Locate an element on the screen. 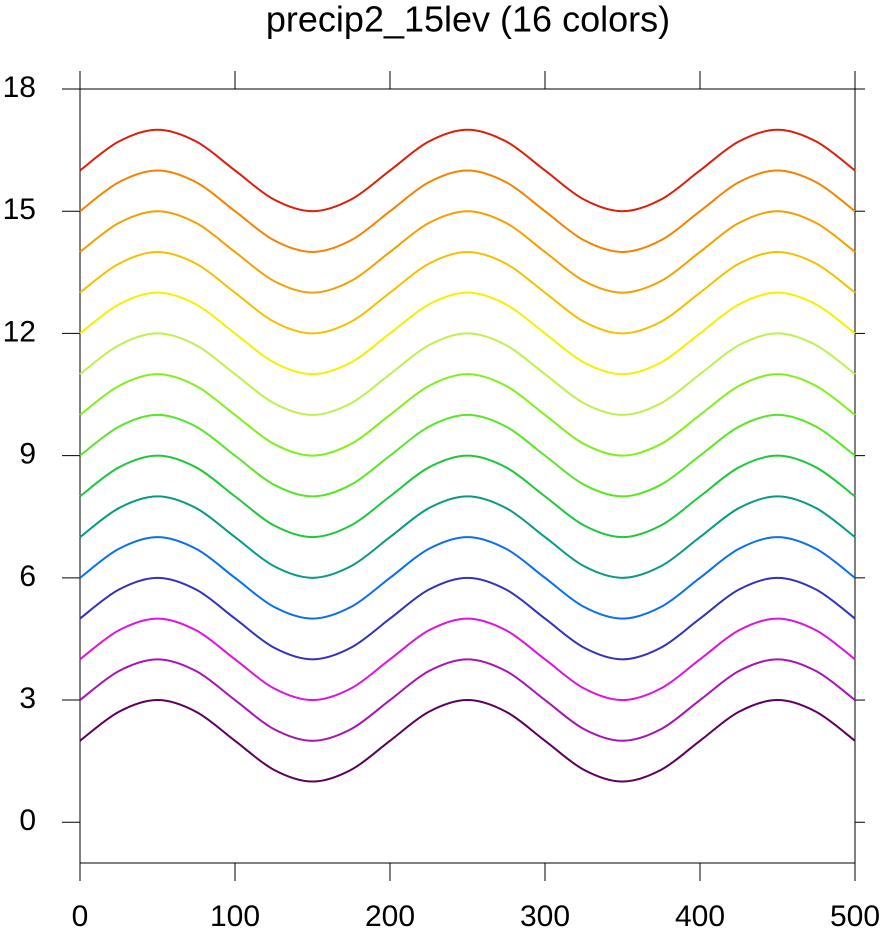 This screenshot has width=884, height=935. y-tick-label: 18 is located at coordinates (19, 87).